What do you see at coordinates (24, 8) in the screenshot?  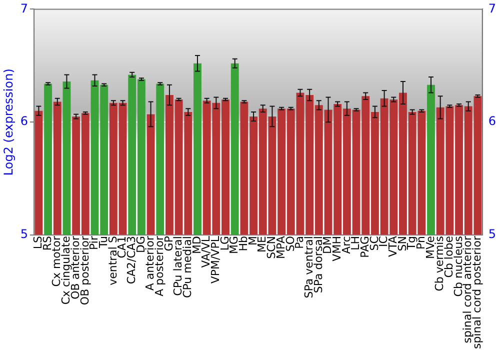 I see `y-tick-label: 7` at bounding box center [24, 8].